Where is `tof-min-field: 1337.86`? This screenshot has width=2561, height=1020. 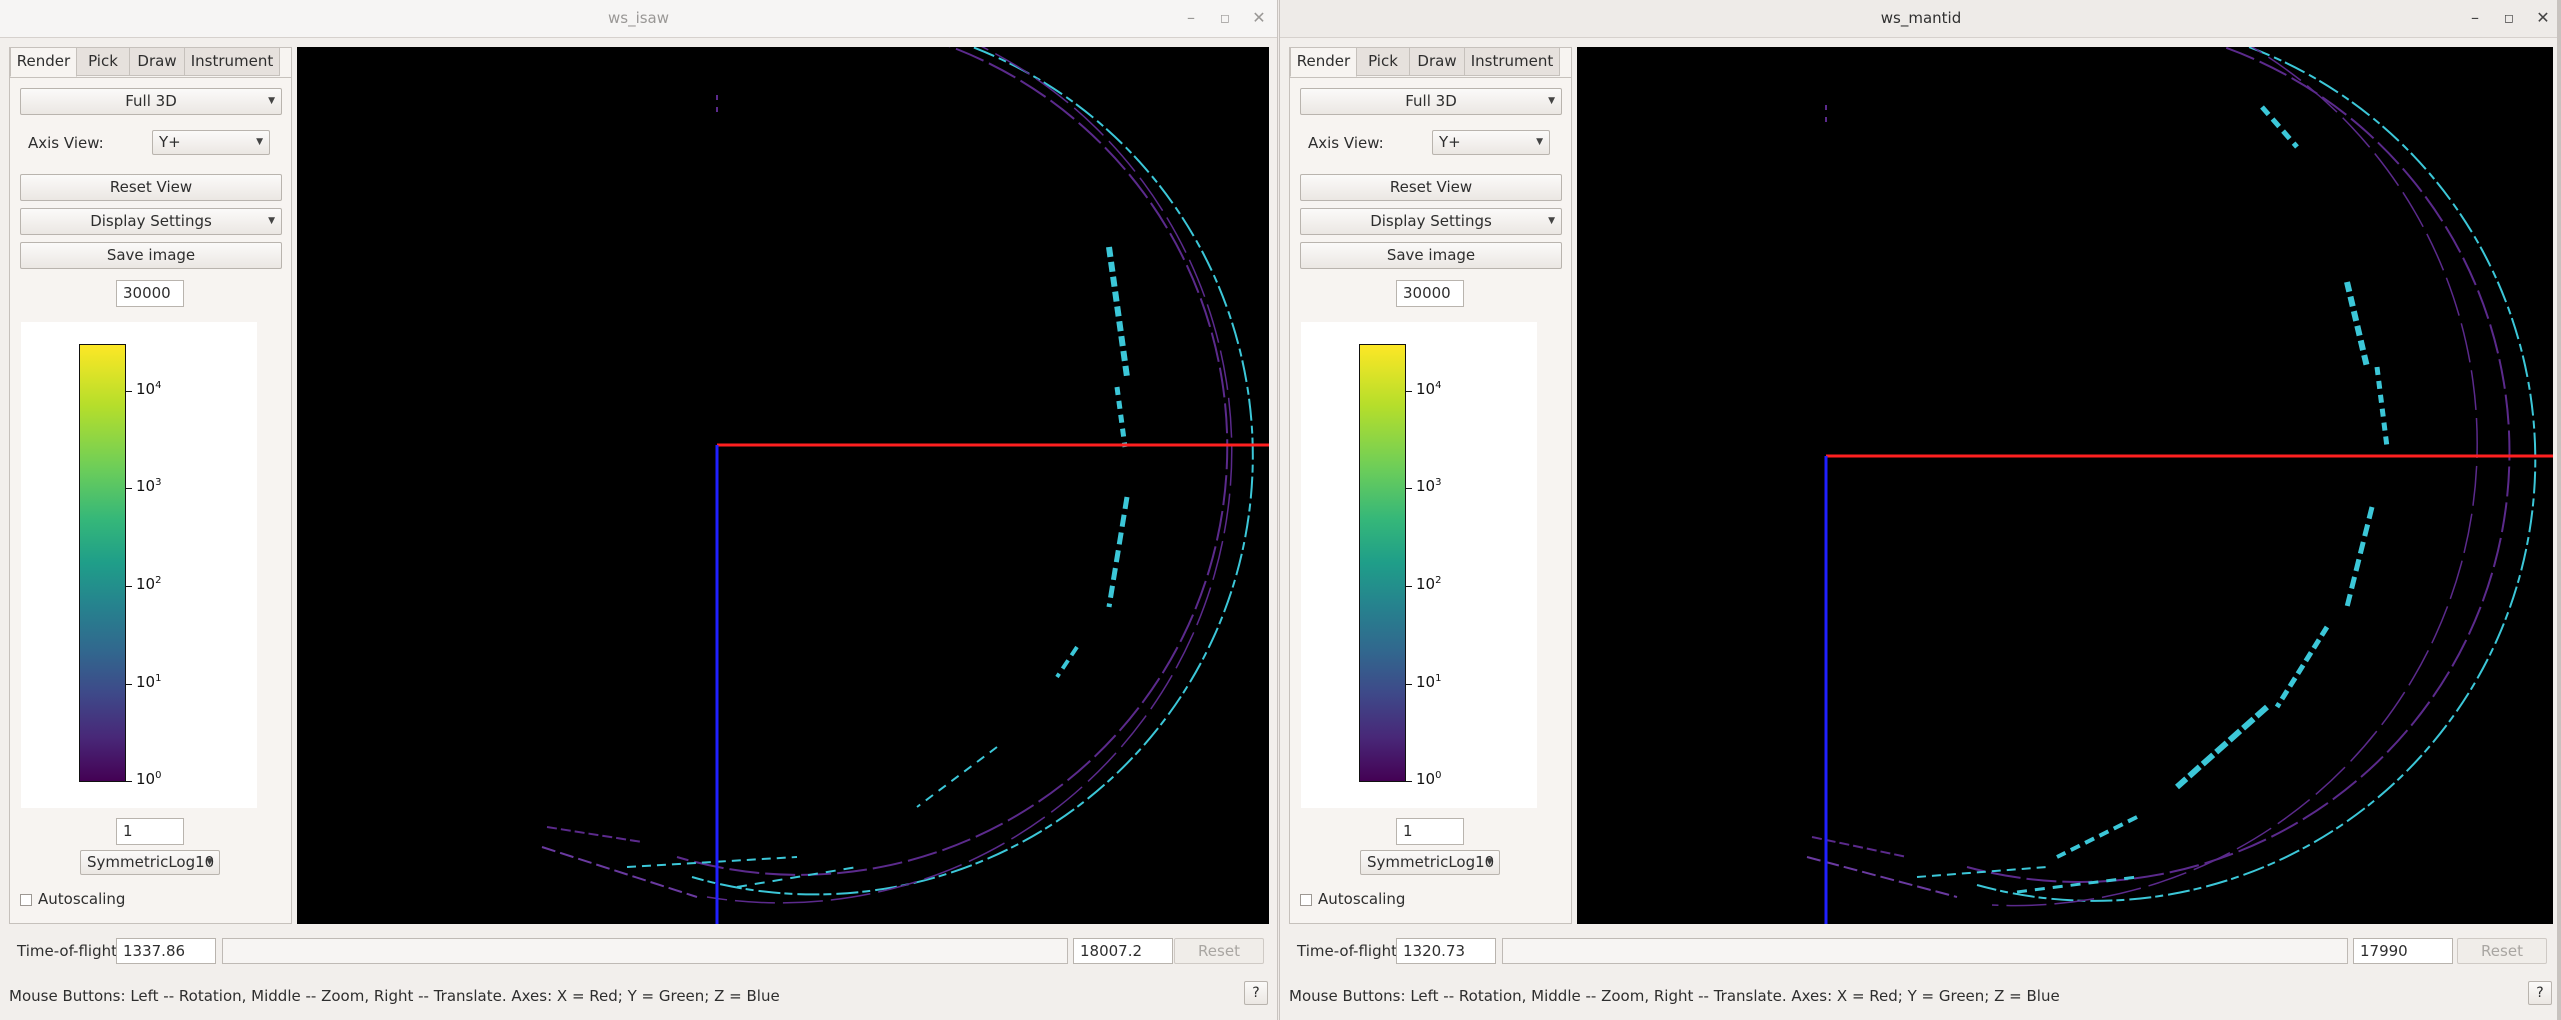 tof-min-field: 1337.86 is located at coordinates (166, 951).